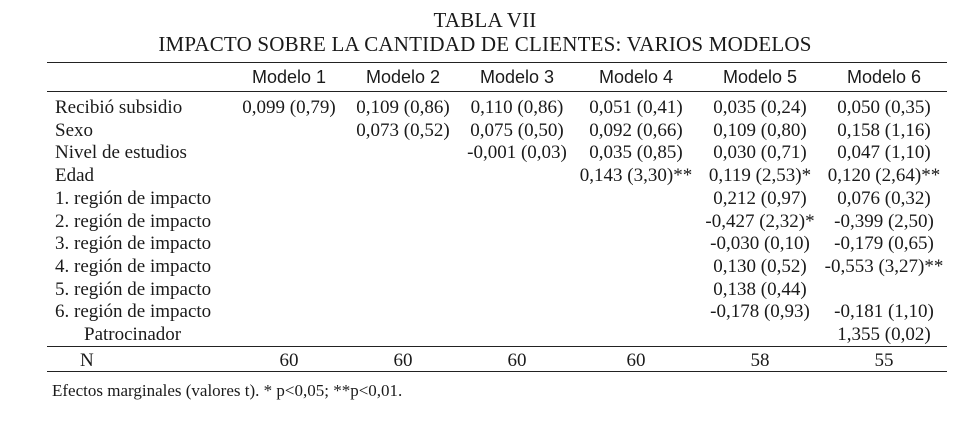  Describe the element at coordinates (403, 107) in the screenshot. I see `table-cell: 0,109 (0,86)` at that location.